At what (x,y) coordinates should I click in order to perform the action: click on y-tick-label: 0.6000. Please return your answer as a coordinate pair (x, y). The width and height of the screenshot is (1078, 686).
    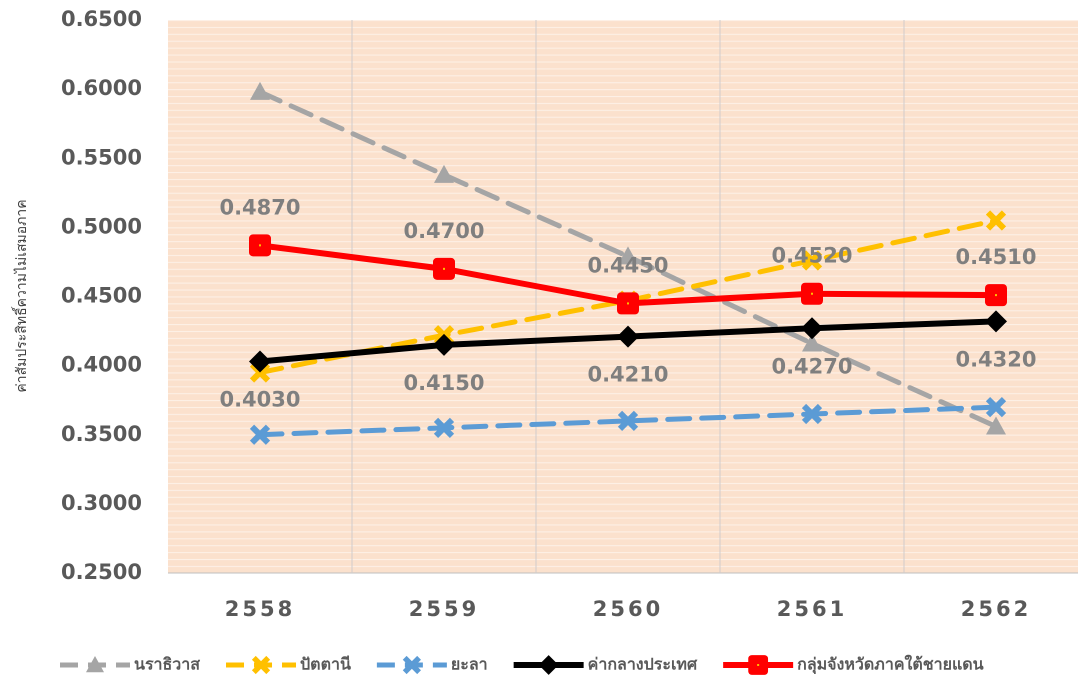
    Looking at the image, I should click on (101, 88).